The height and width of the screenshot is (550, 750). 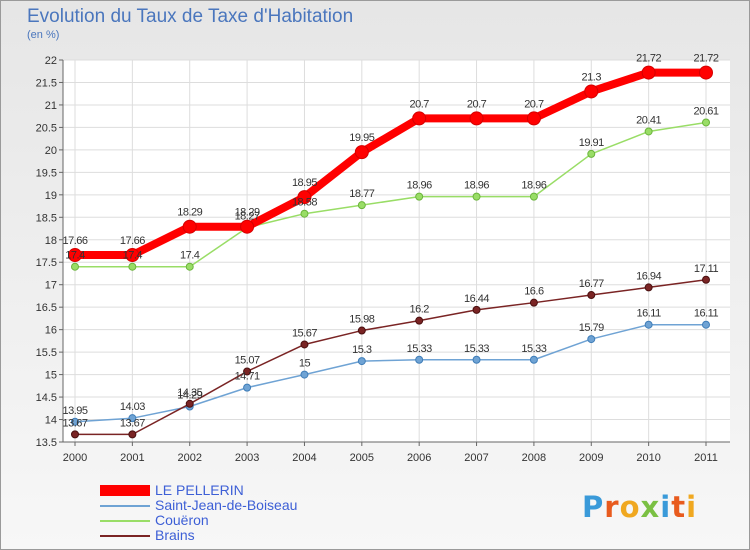 What do you see at coordinates (534, 292) in the screenshot?
I see `data-label: 16.6` at bounding box center [534, 292].